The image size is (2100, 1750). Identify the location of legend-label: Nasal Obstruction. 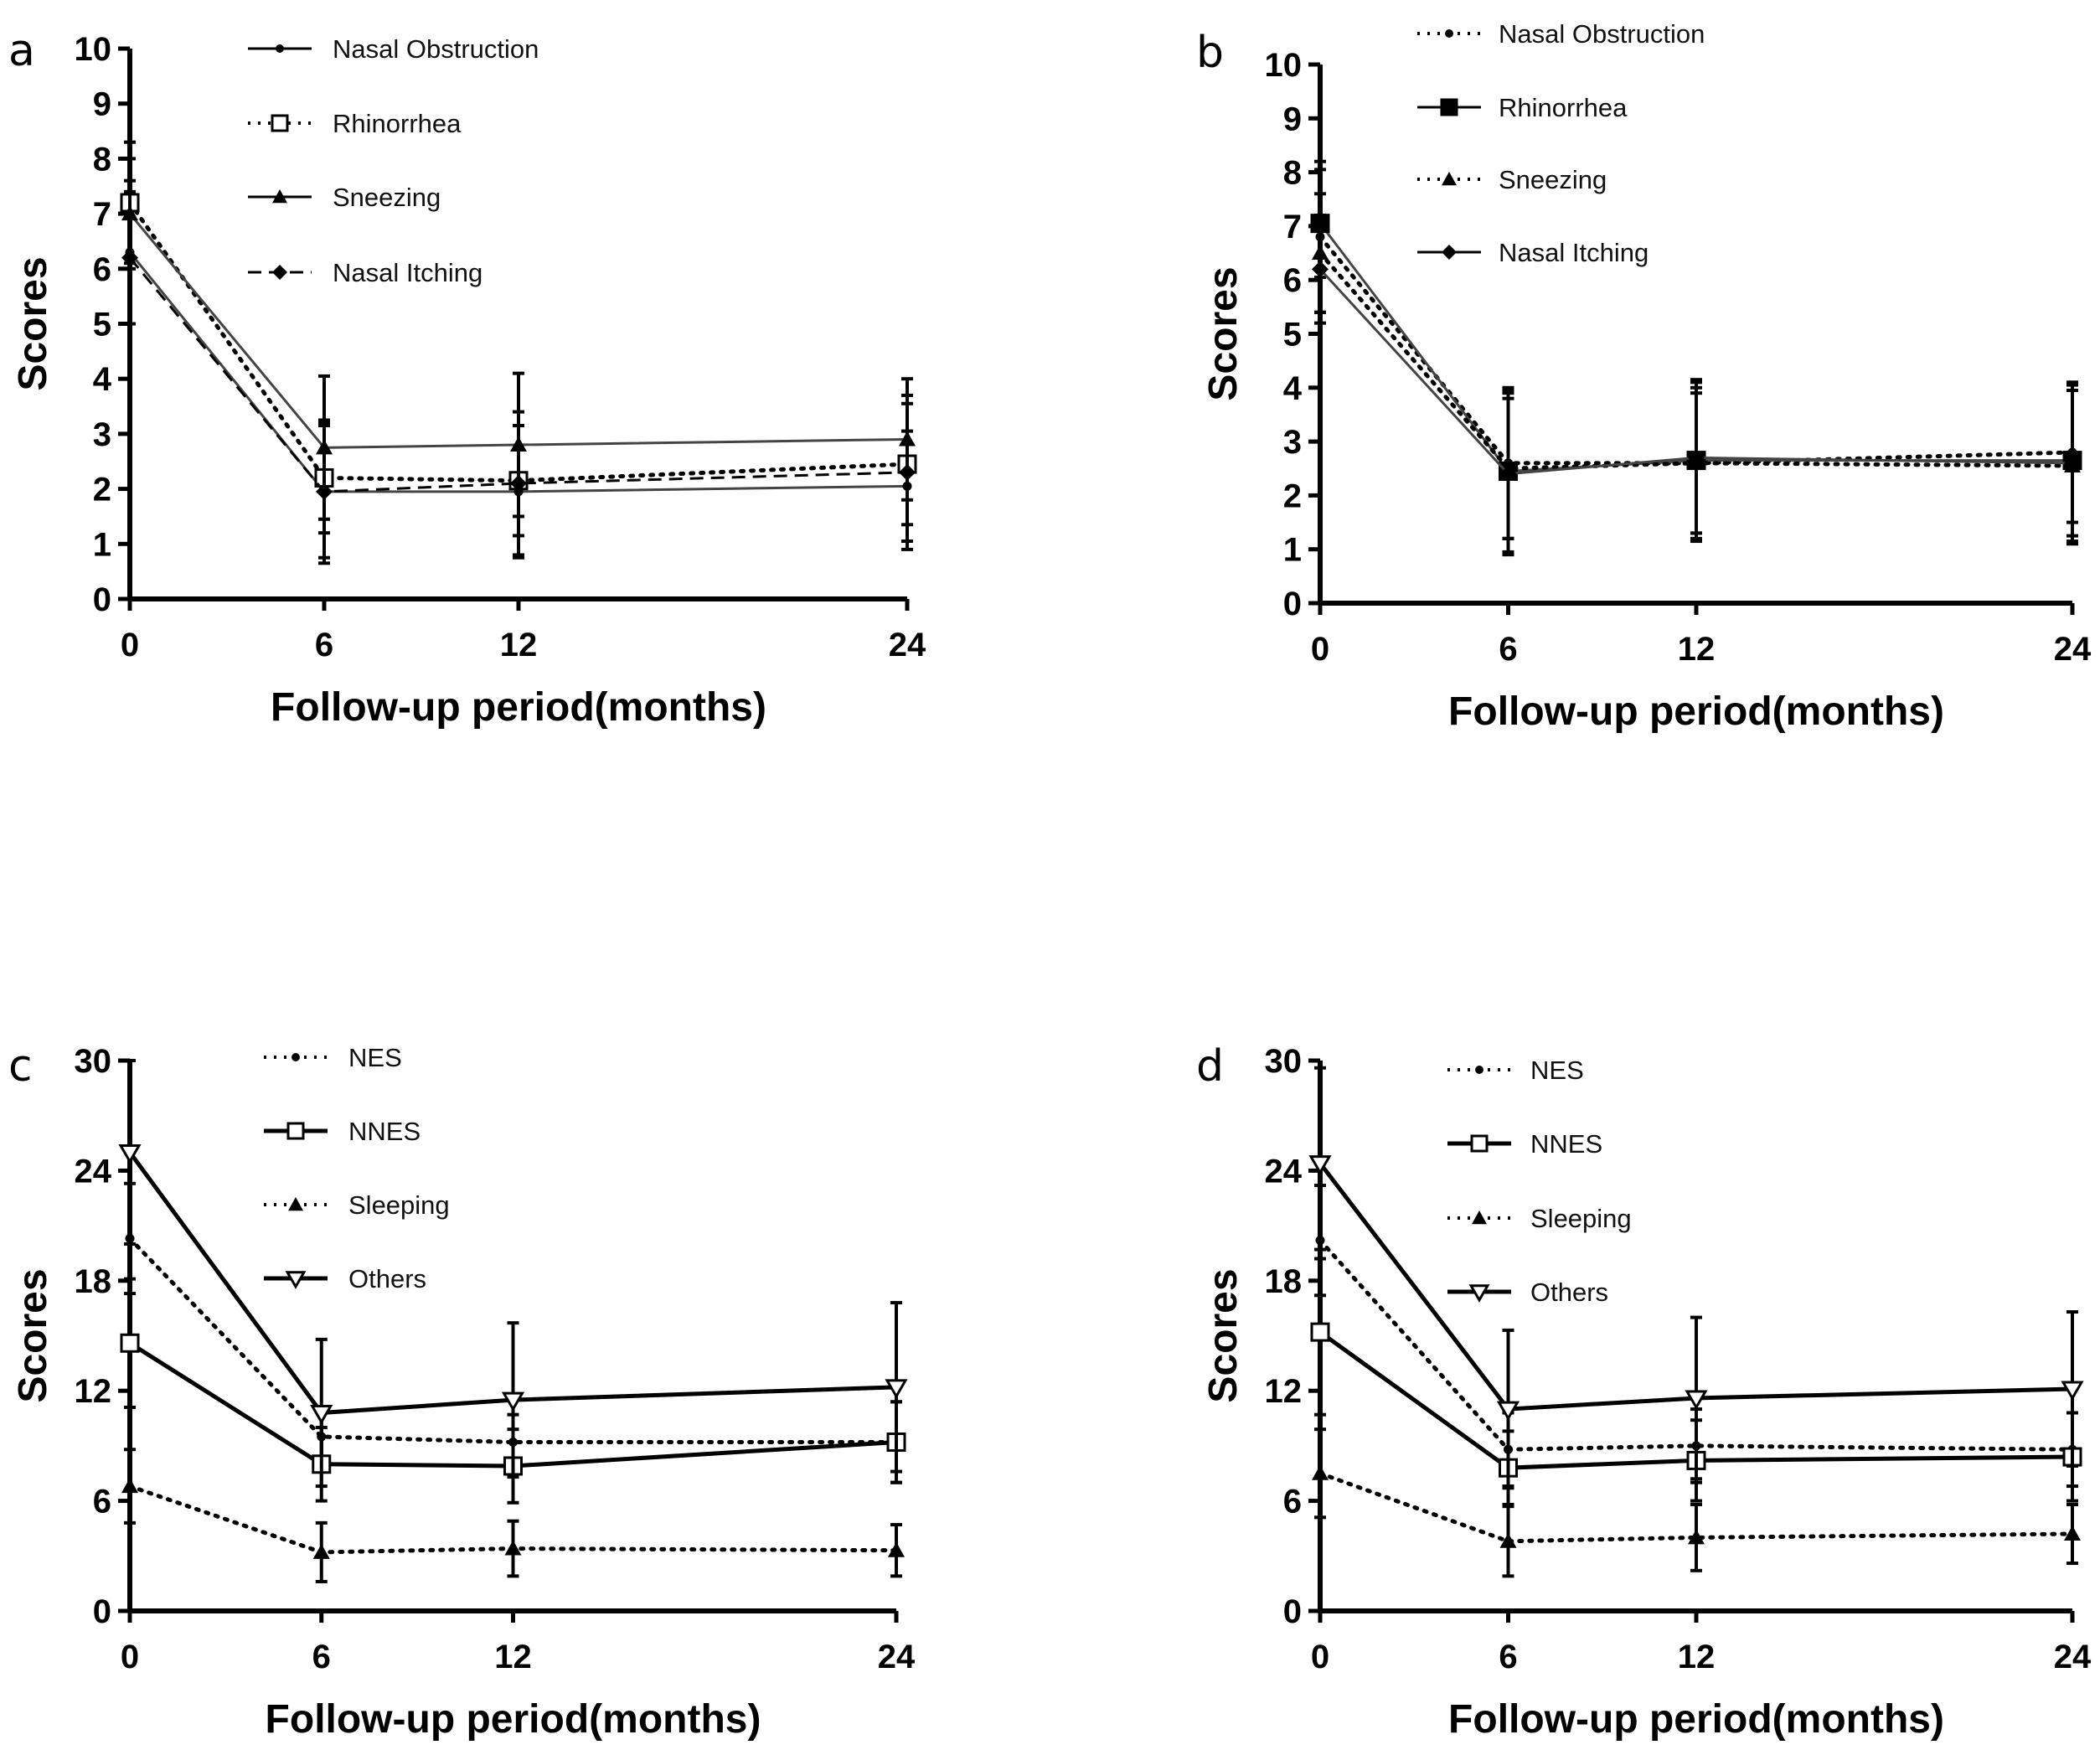
(436, 49).